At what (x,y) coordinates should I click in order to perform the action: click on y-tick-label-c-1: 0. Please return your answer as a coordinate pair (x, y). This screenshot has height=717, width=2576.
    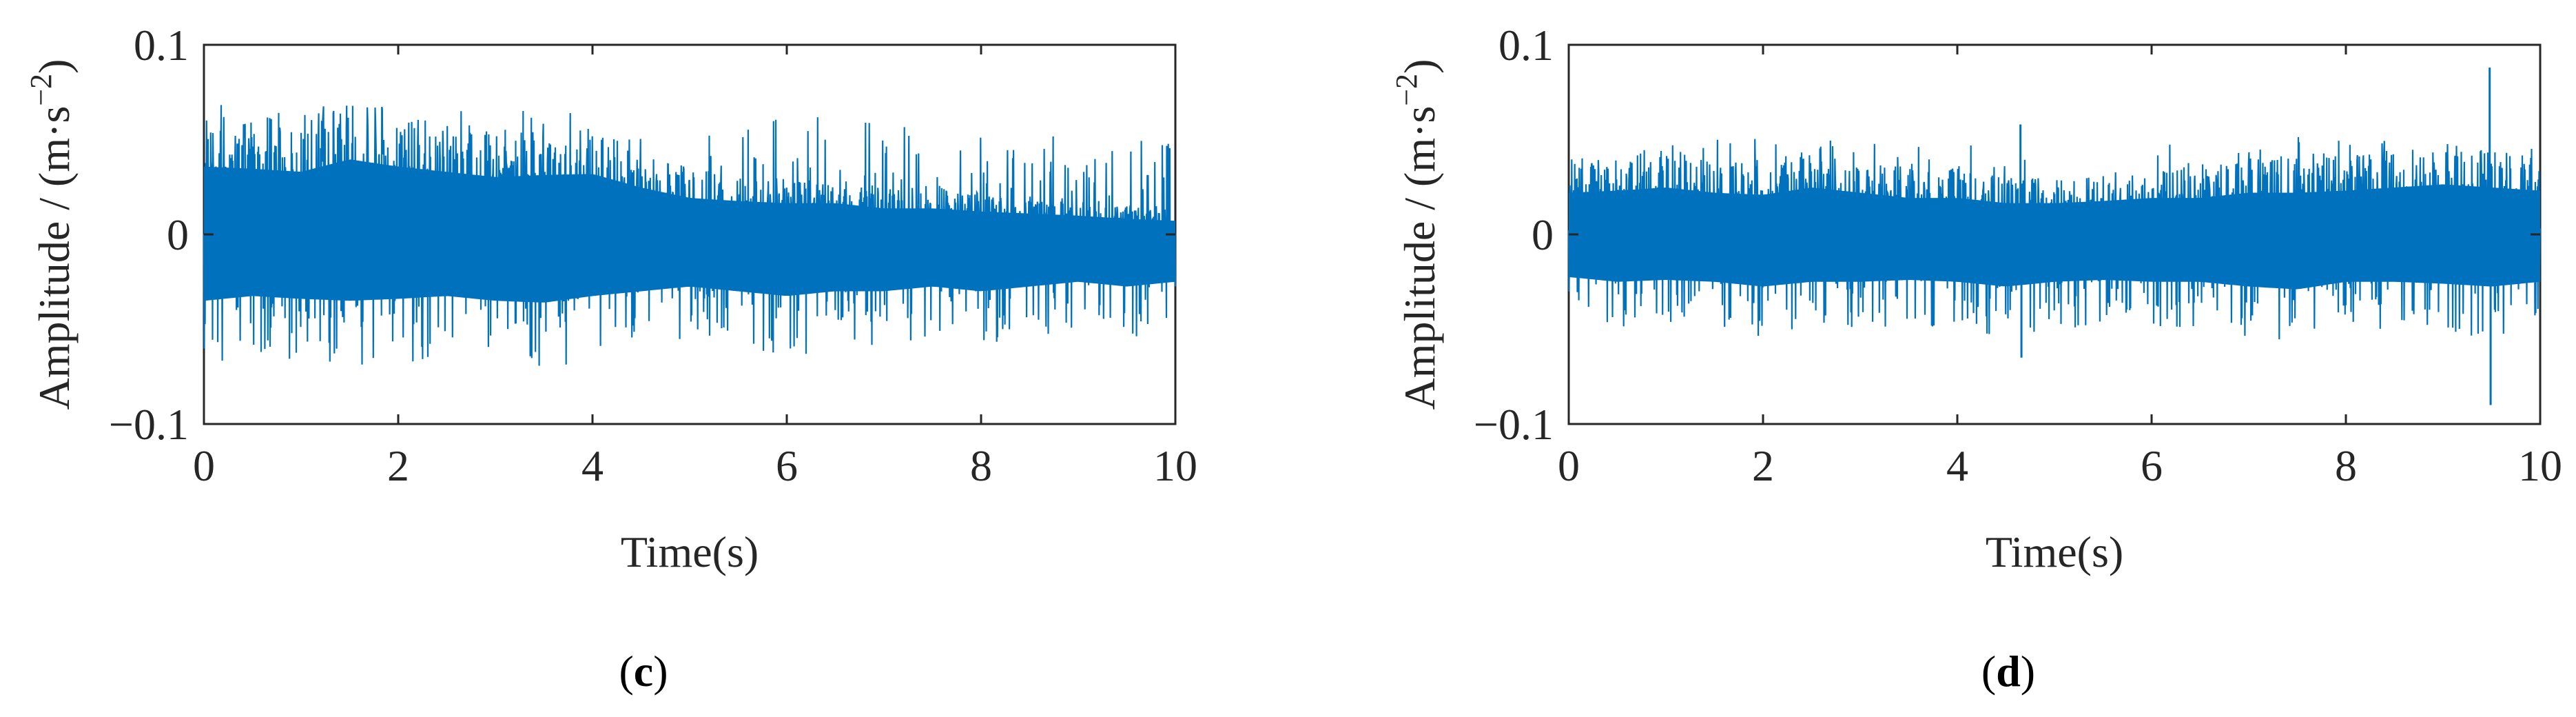
    Looking at the image, I should click on (178, 234).